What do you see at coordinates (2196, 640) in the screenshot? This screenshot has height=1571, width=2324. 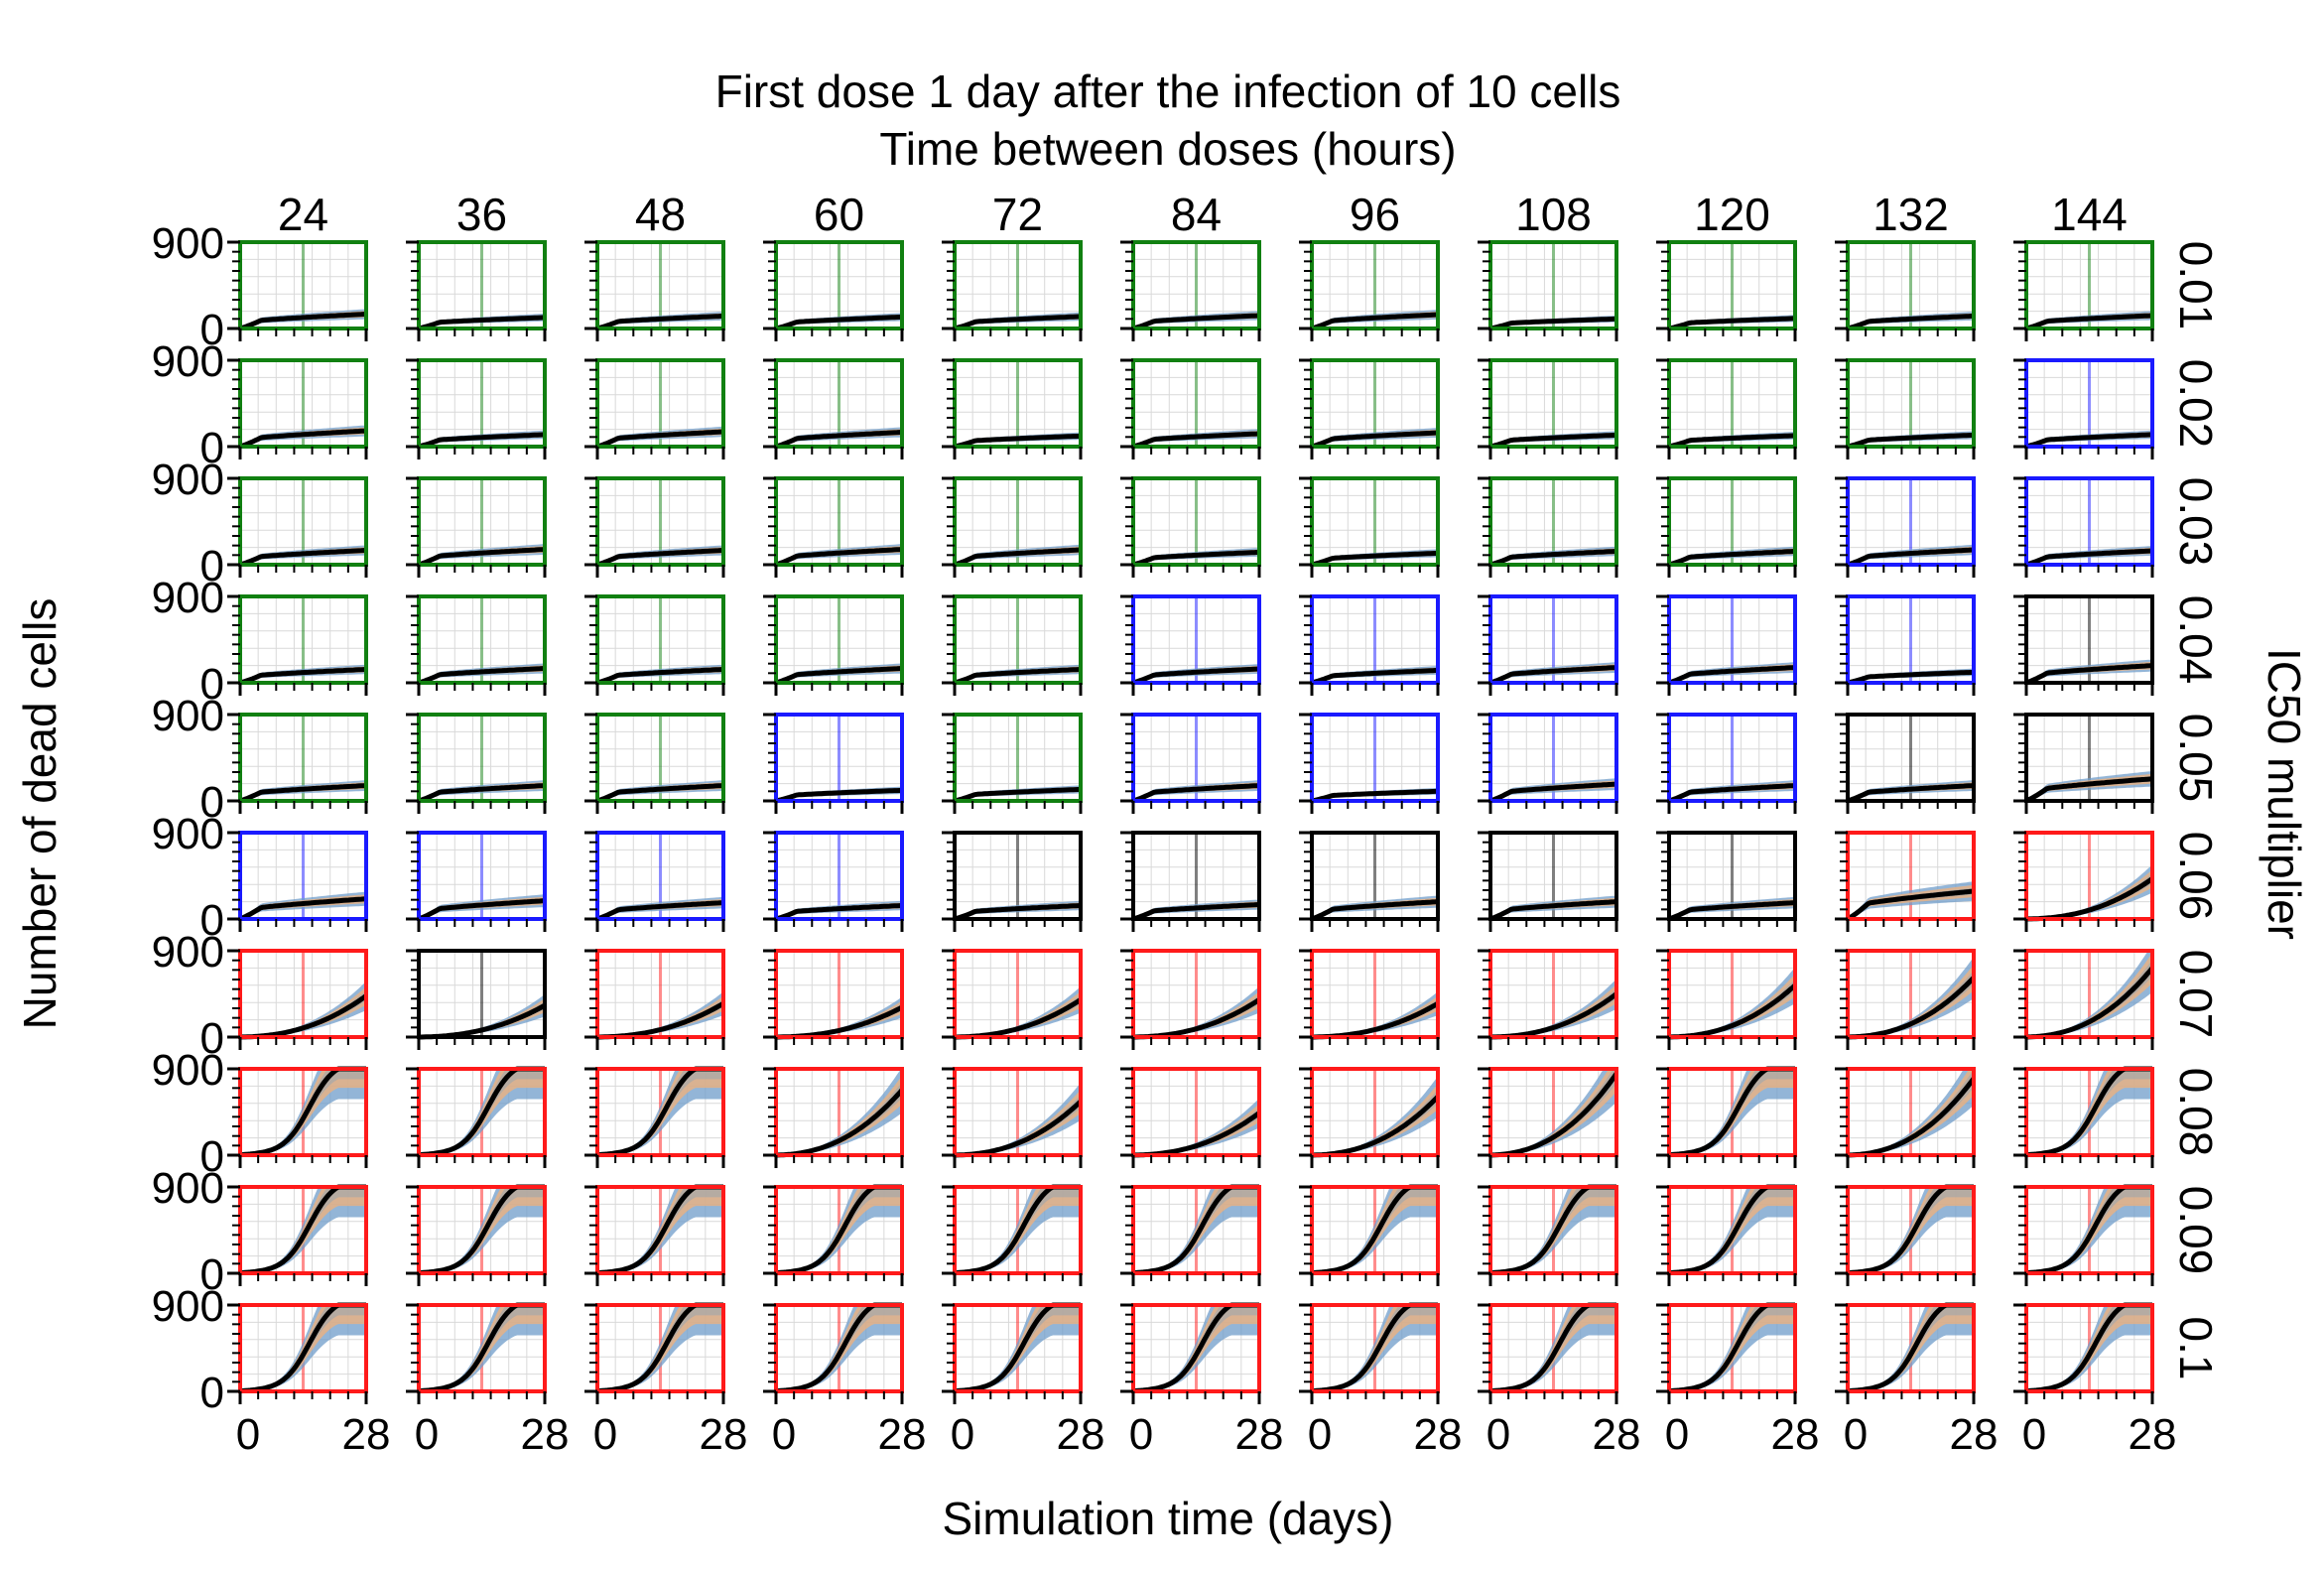 I see `row-label-0.04: 0.04` at bounding box center [2196, 640].